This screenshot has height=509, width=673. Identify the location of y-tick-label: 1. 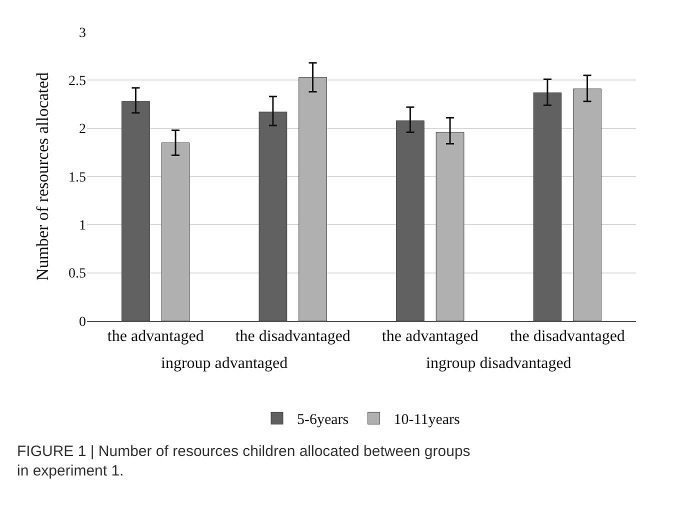
(82, 226).